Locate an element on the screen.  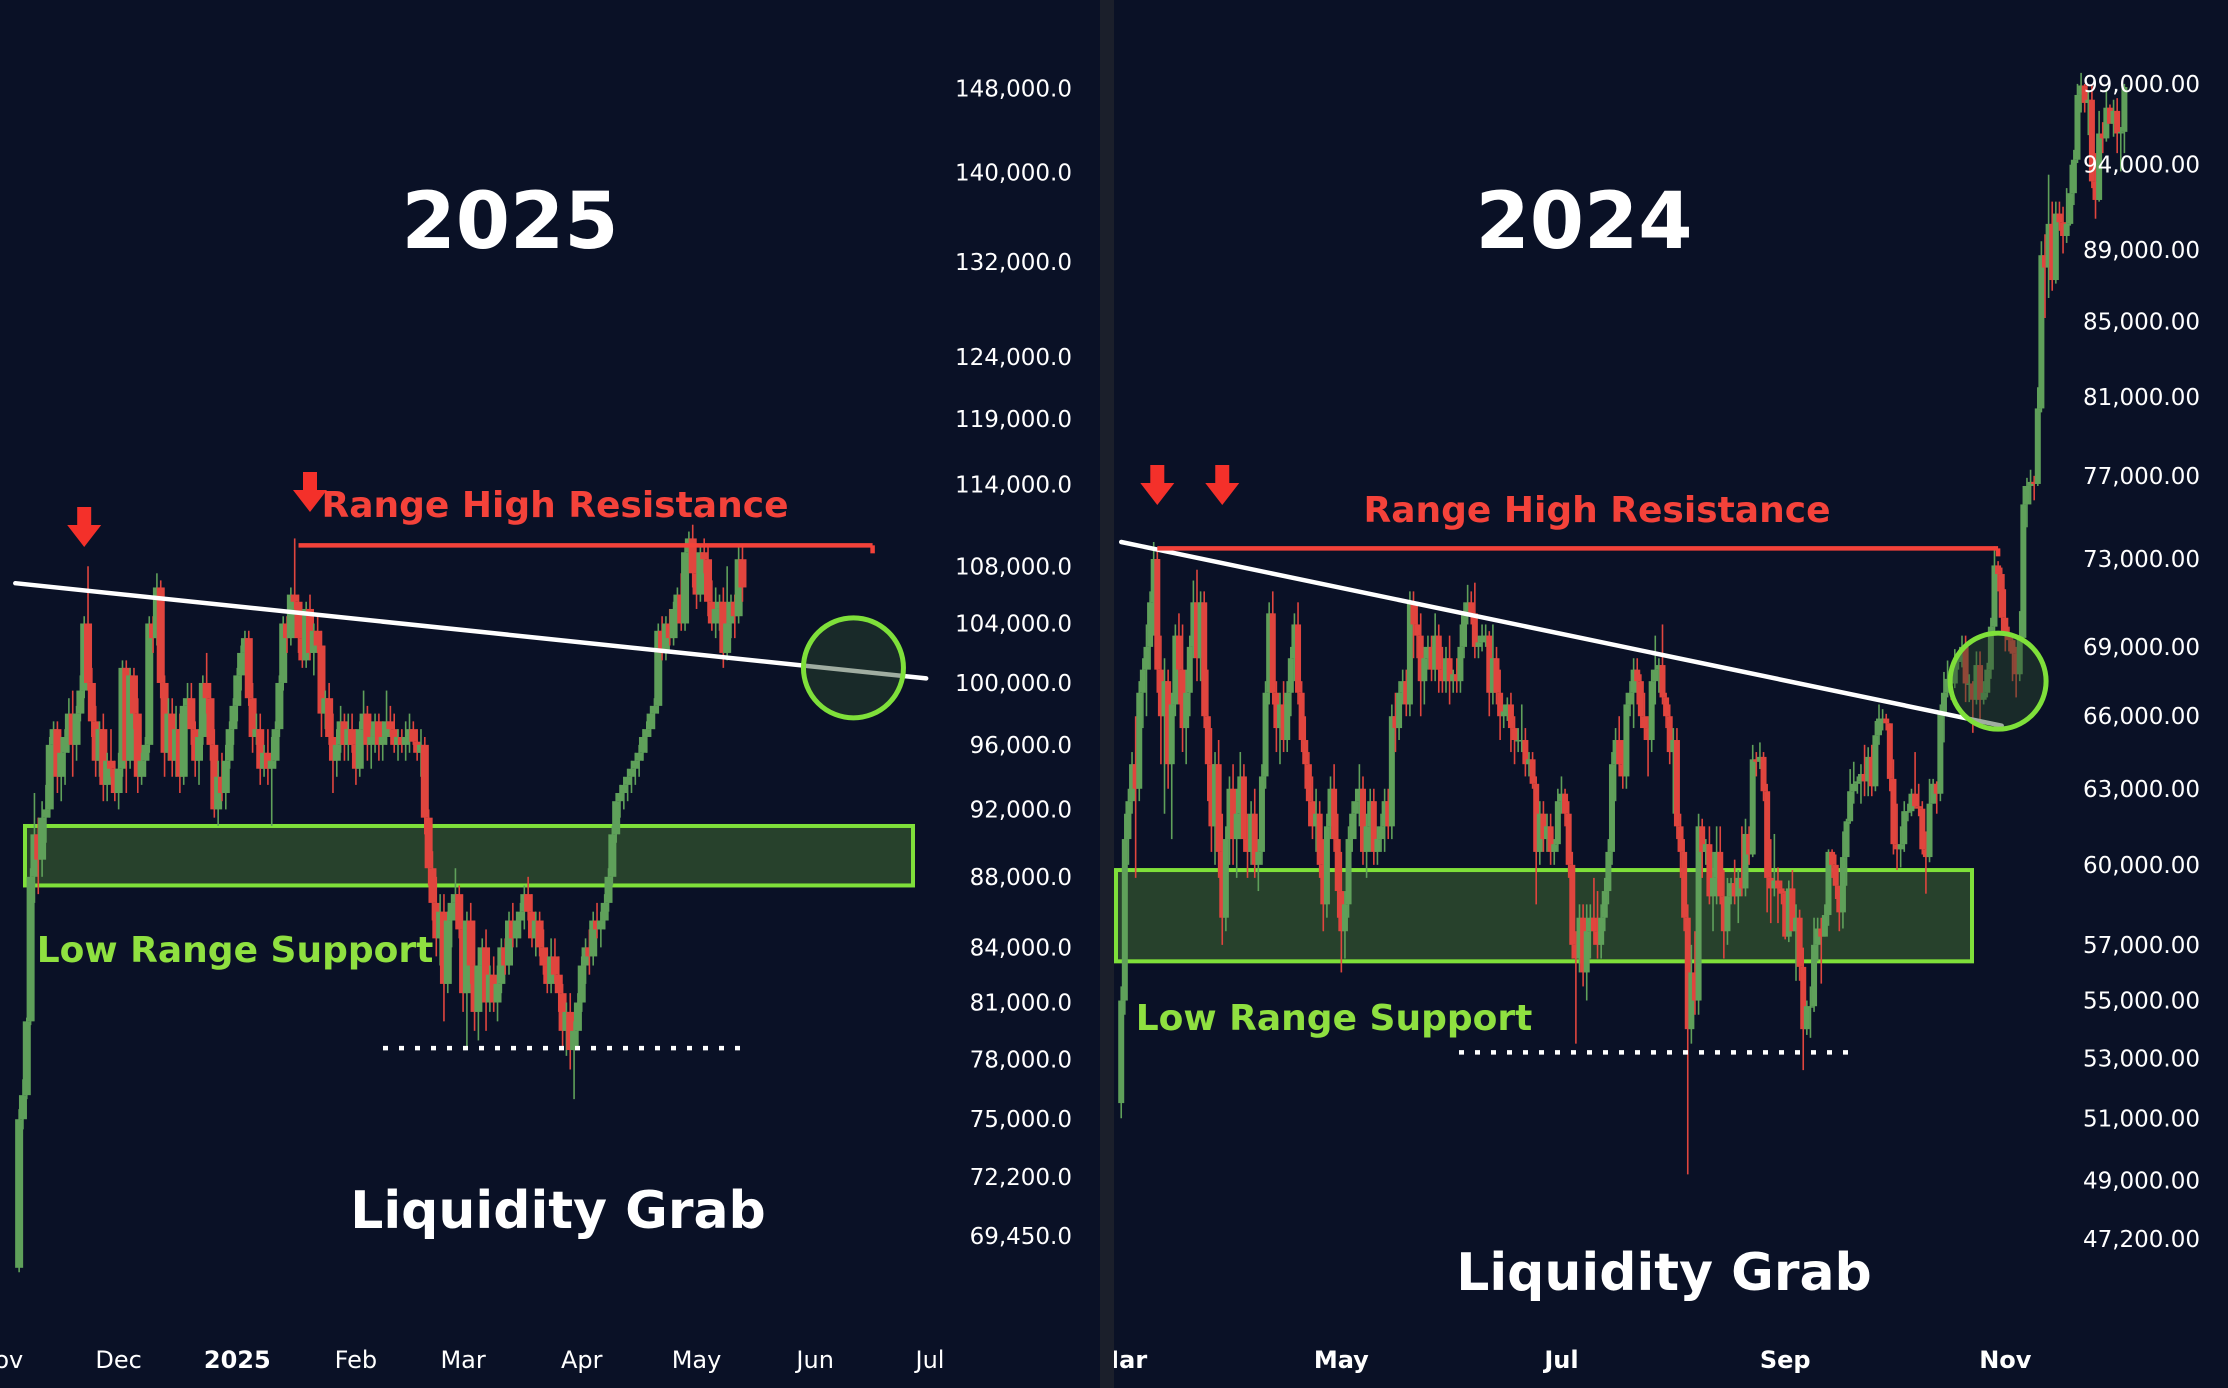
x-tick-label: Nov is located at coordinates (11, 1360).